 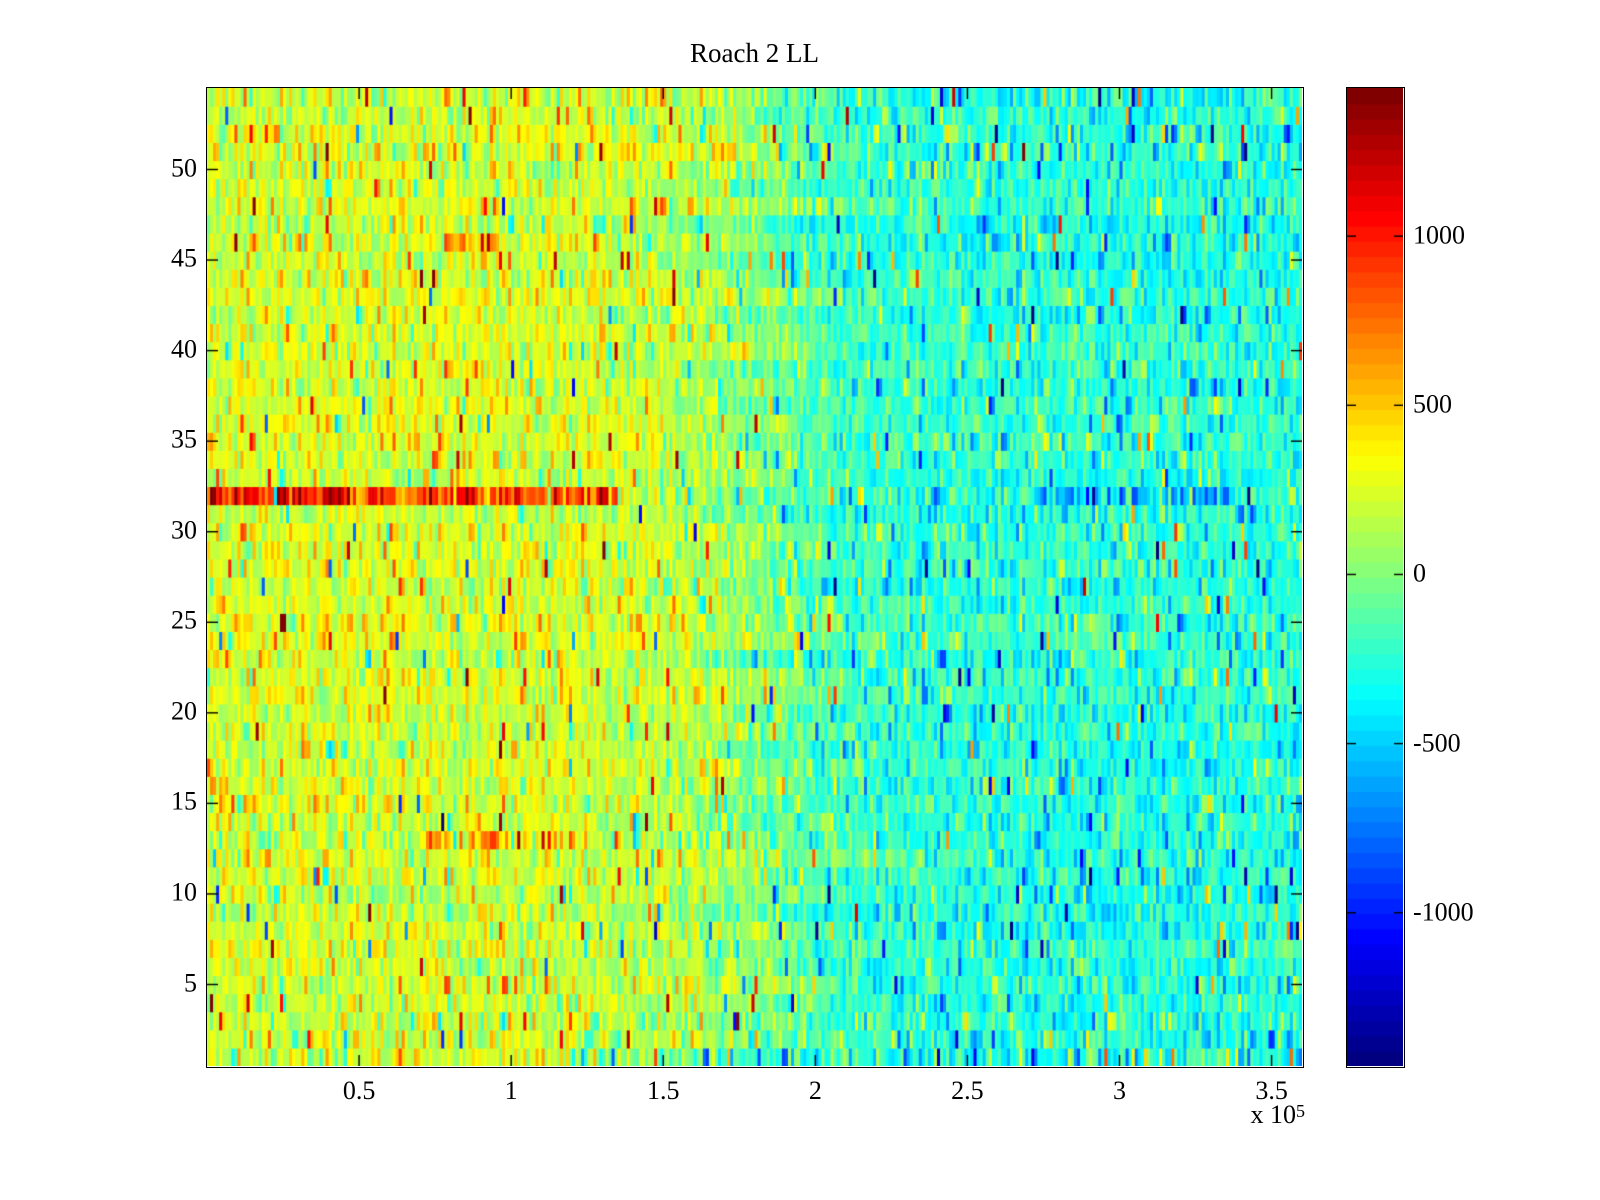 I want to click on multiplier-exponent: 5, so click(x=1300, y=1111).